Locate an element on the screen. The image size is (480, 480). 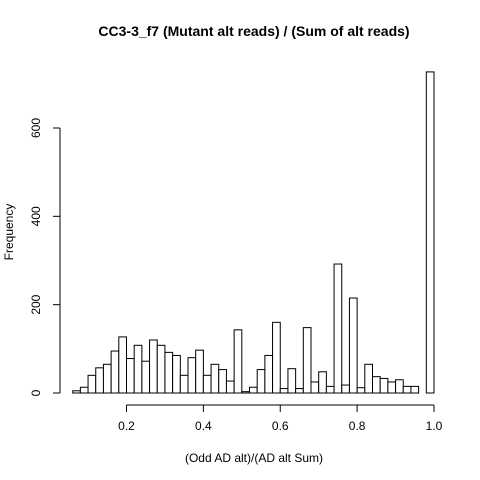
y-tick-label: 200 is located at coordinates (36, 304).